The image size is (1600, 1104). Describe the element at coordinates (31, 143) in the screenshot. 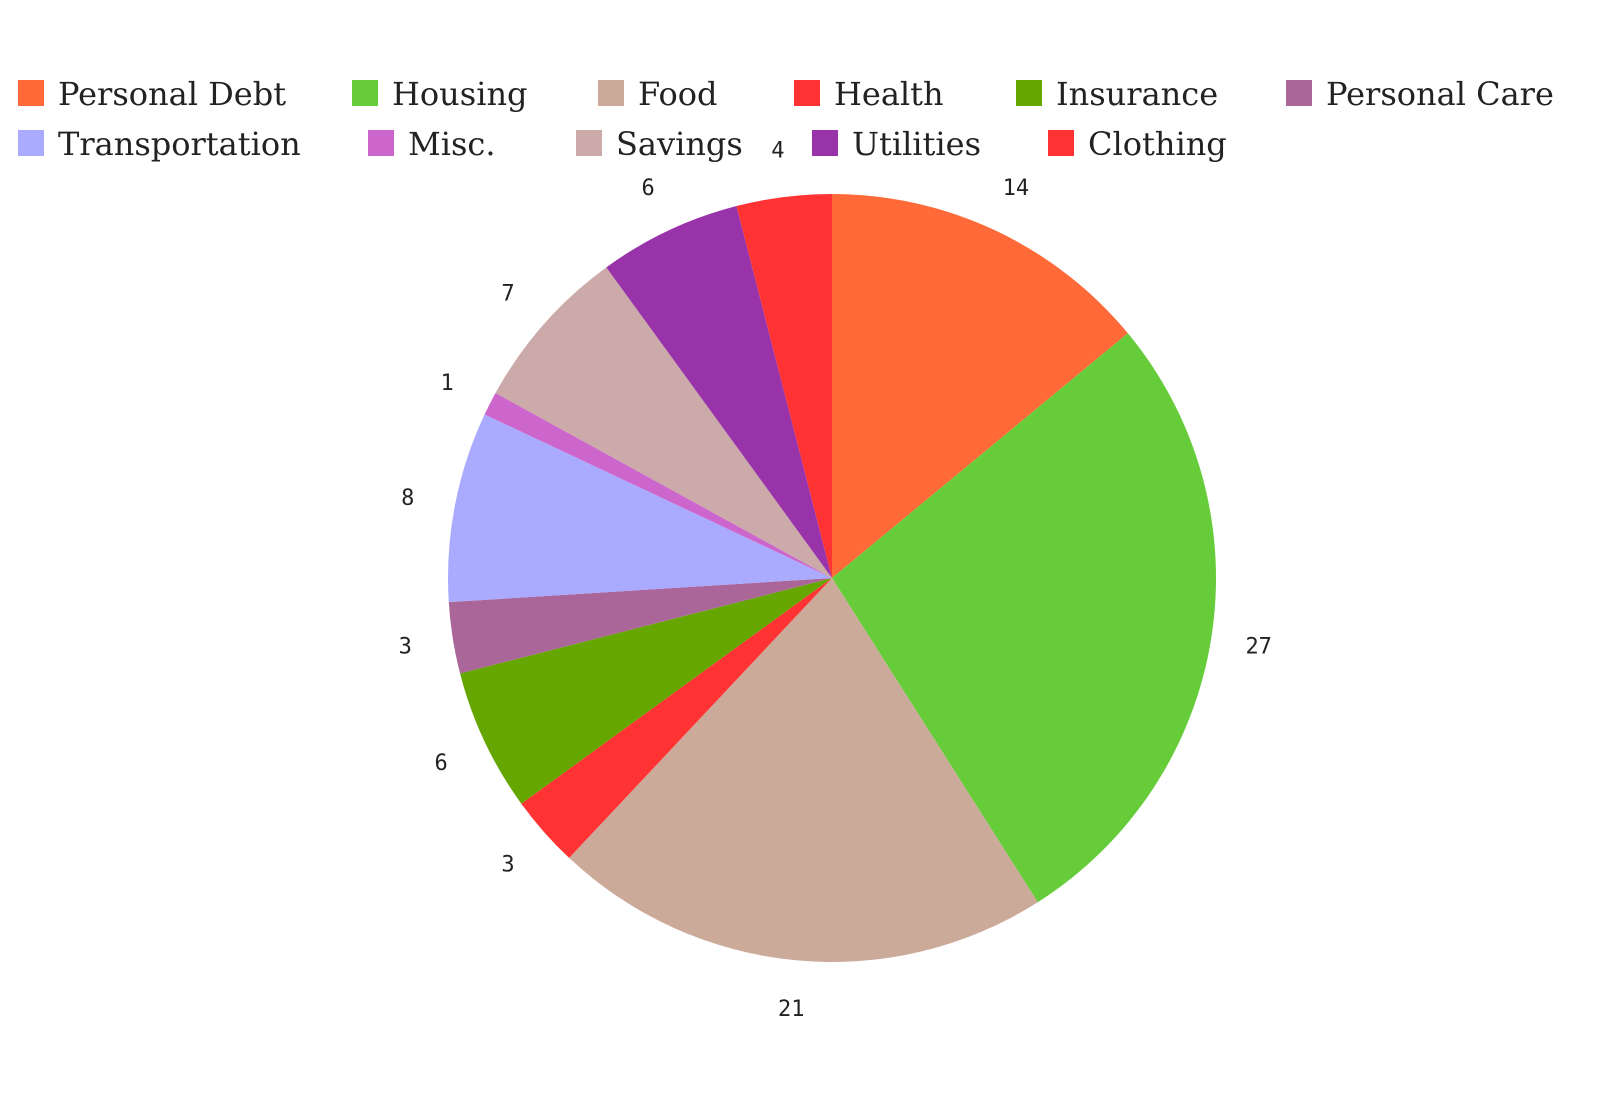

I see `legend-swatch-transportation` at that location.